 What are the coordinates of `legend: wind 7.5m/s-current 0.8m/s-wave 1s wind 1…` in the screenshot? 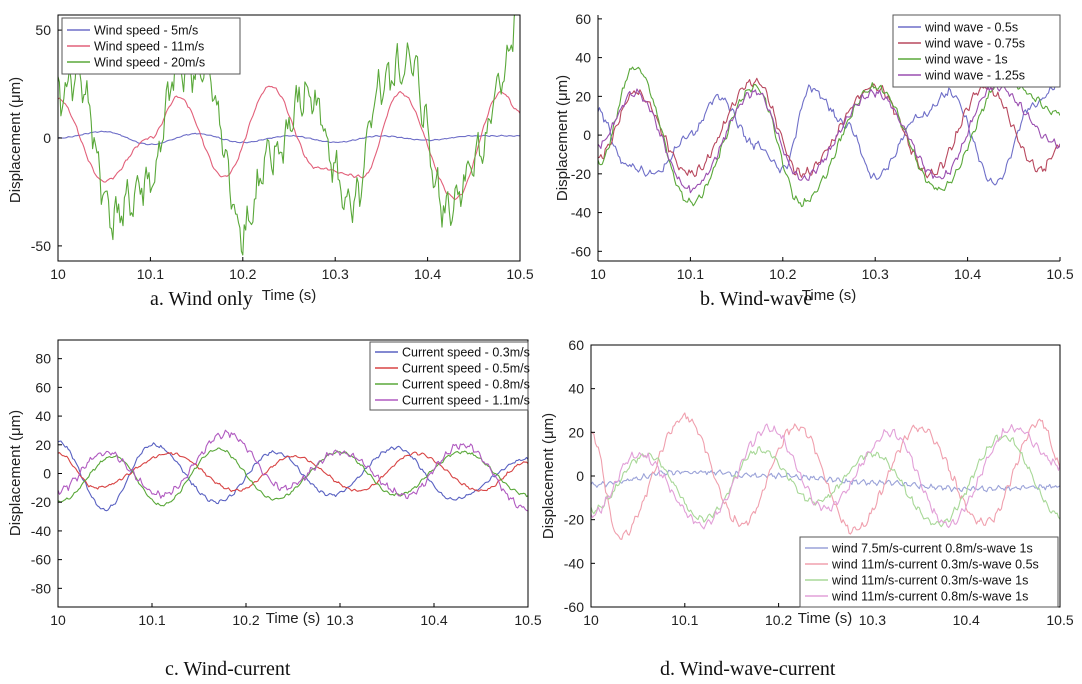 It's located at (929, 572).